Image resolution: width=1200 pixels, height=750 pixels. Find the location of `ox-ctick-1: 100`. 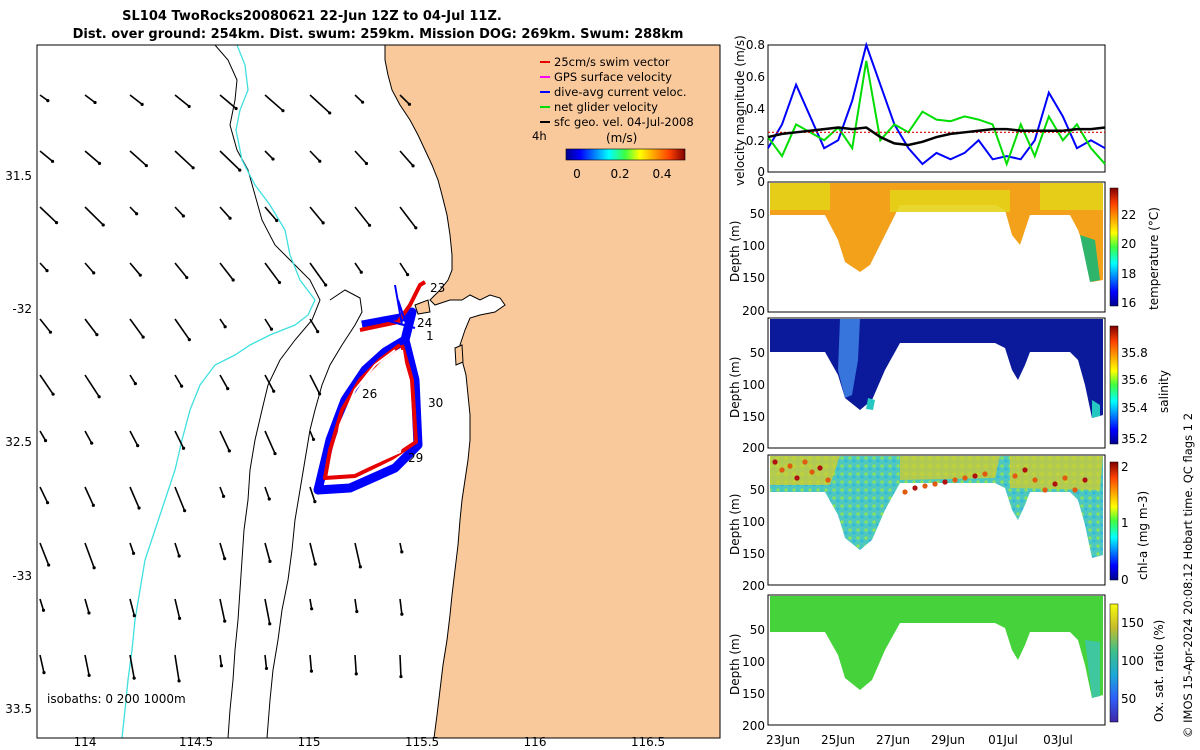

ox-ctick-1: 100 is located at coordinates (1132, 661).